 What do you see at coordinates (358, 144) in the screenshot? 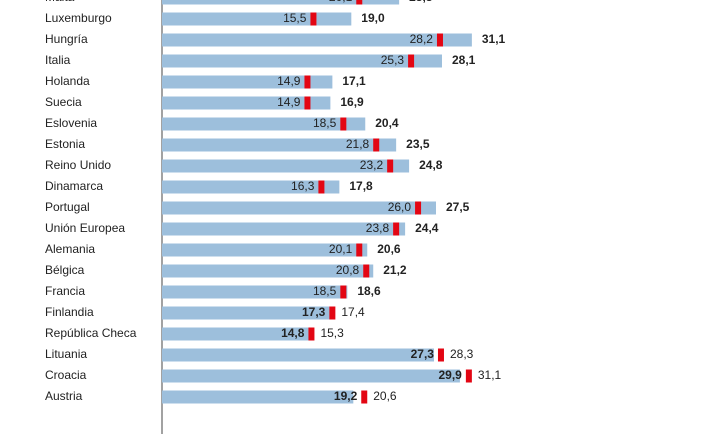
I see `marker-value-label: 21,8` at bounding box center [358, 144].